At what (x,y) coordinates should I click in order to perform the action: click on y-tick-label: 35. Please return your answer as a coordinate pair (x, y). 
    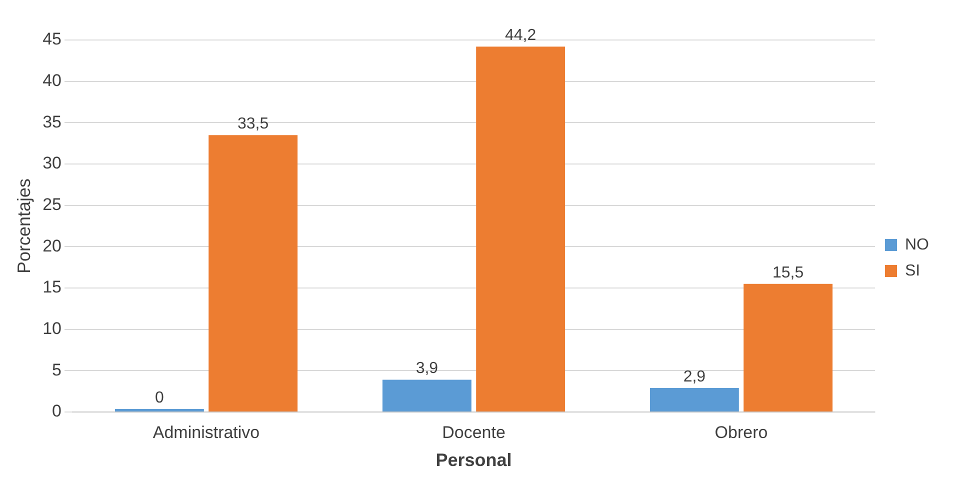
    Looking at the image, I should click on (52, 122).